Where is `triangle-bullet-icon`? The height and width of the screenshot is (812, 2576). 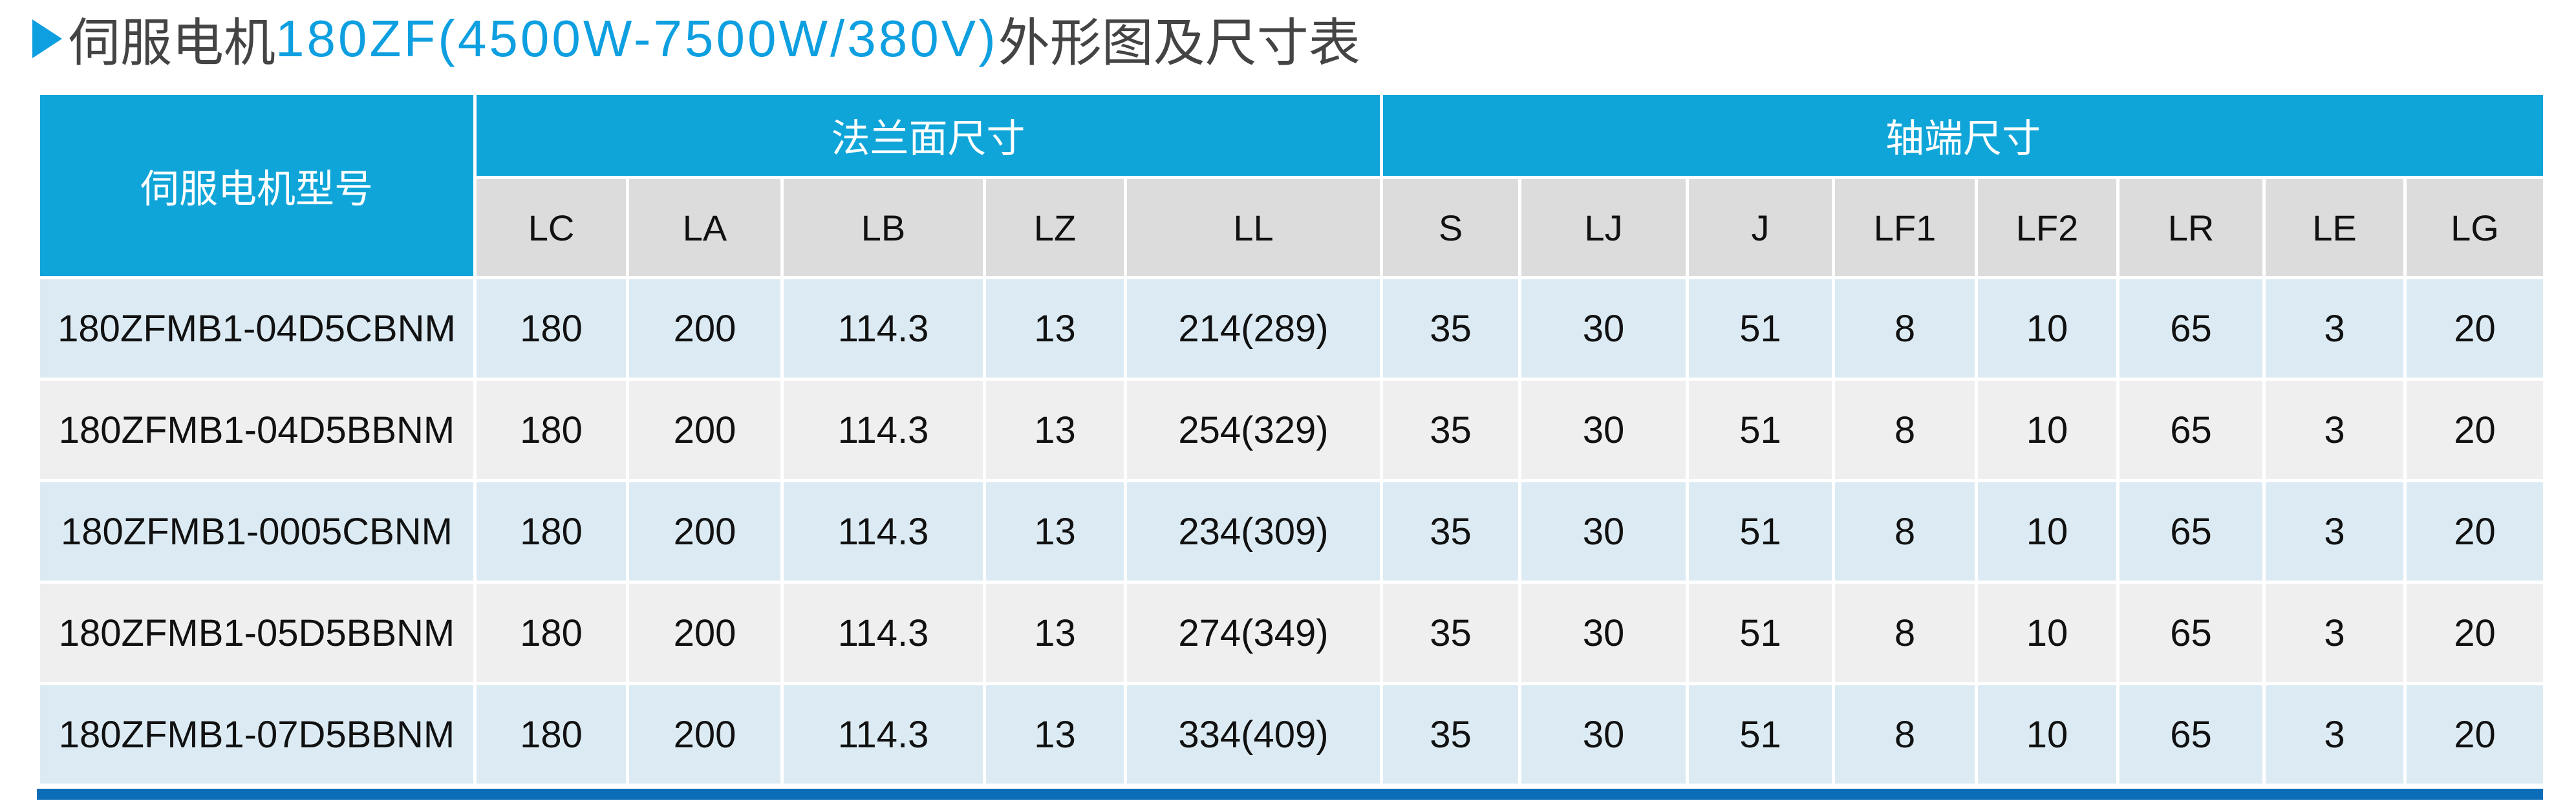
triangle-bullet-icon is located at coordinates (47, 38).